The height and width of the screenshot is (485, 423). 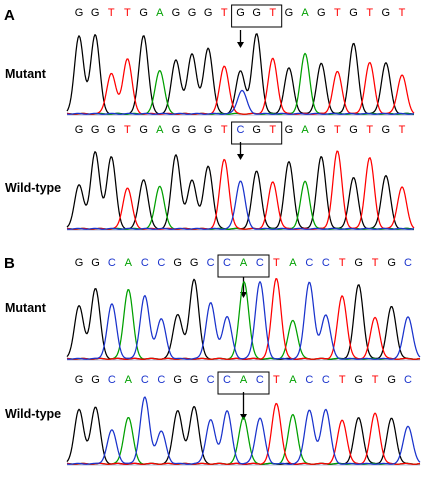 I want to click on trace-channel-a, so click(x=240, y=83).